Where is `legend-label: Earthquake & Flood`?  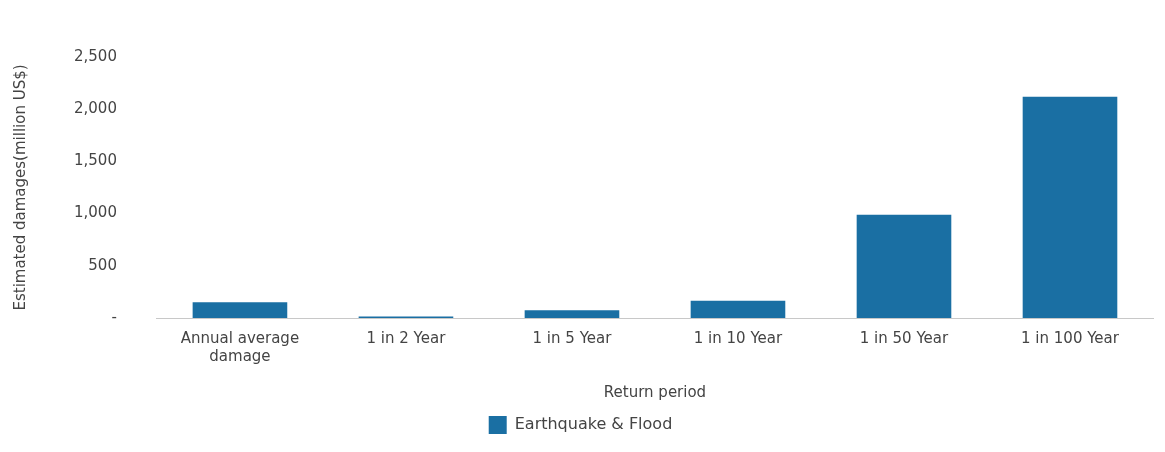
legend-label: Earthquake & Flood is located at coordinates (593, 424).